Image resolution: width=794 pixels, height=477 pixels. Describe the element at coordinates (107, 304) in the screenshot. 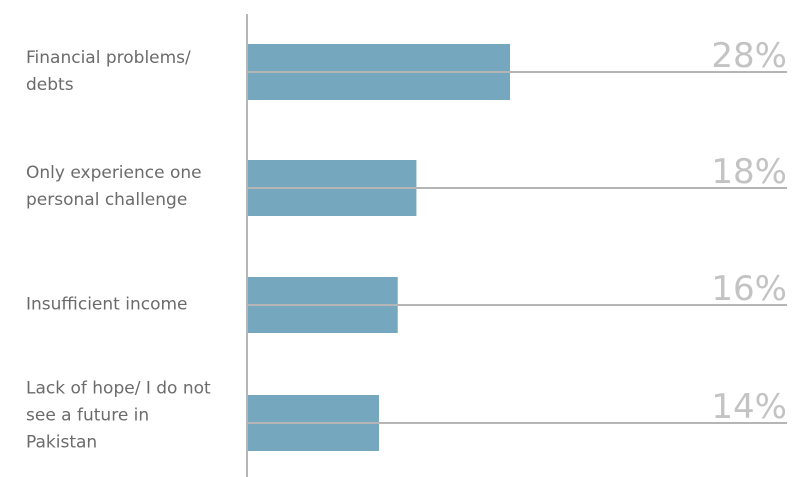

I see `category-label-line: Insufficient income` at that location.